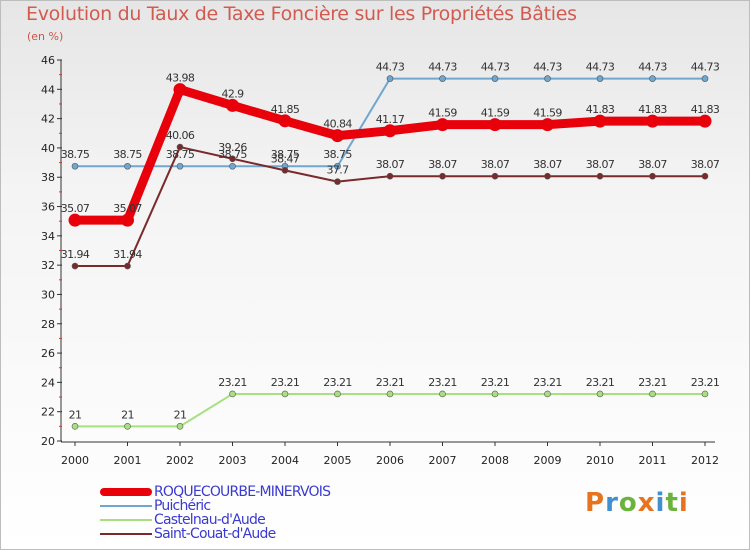 The height and width of the screenshot is (550, 750). Describe the element at coordinates (128, 460) in the screenshot. I see `x-tick-label: 2001` at that location.